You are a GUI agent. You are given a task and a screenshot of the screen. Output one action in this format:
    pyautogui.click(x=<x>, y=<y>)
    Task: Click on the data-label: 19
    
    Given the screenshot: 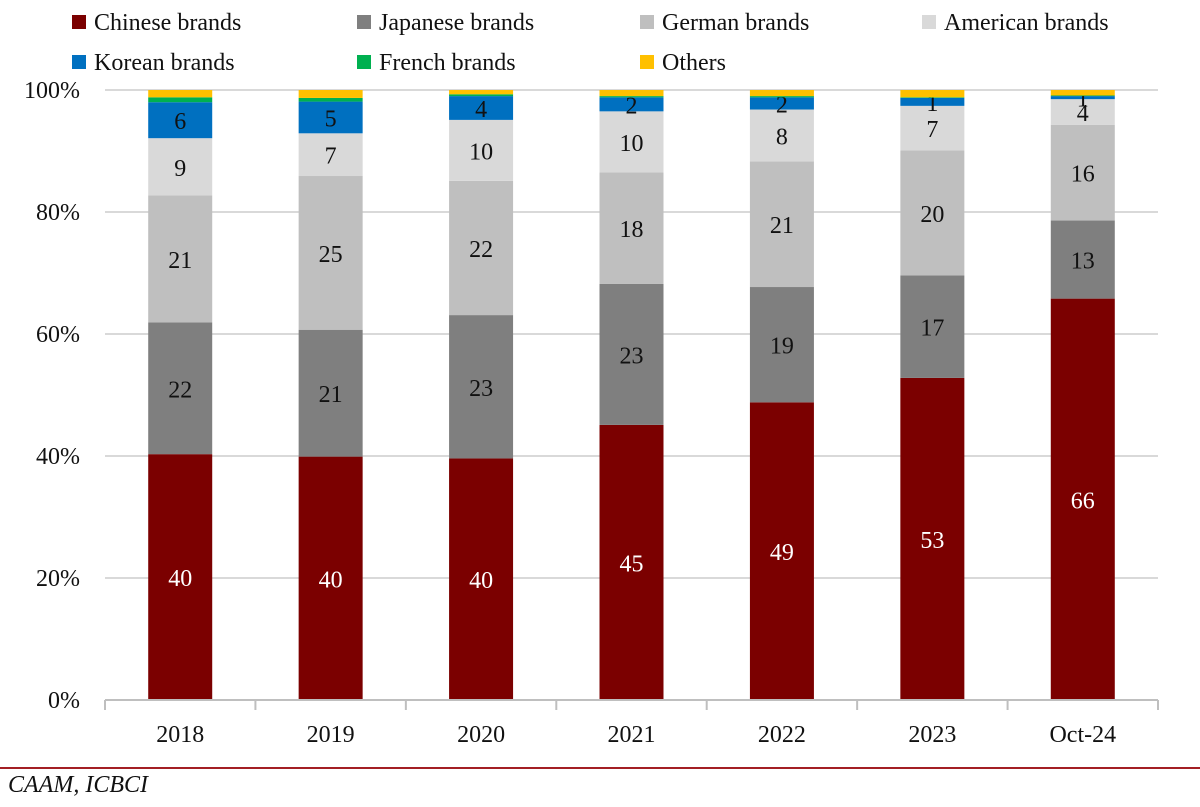 What is the action you would take?
    pyautogui.click(x=782, y=347)
    